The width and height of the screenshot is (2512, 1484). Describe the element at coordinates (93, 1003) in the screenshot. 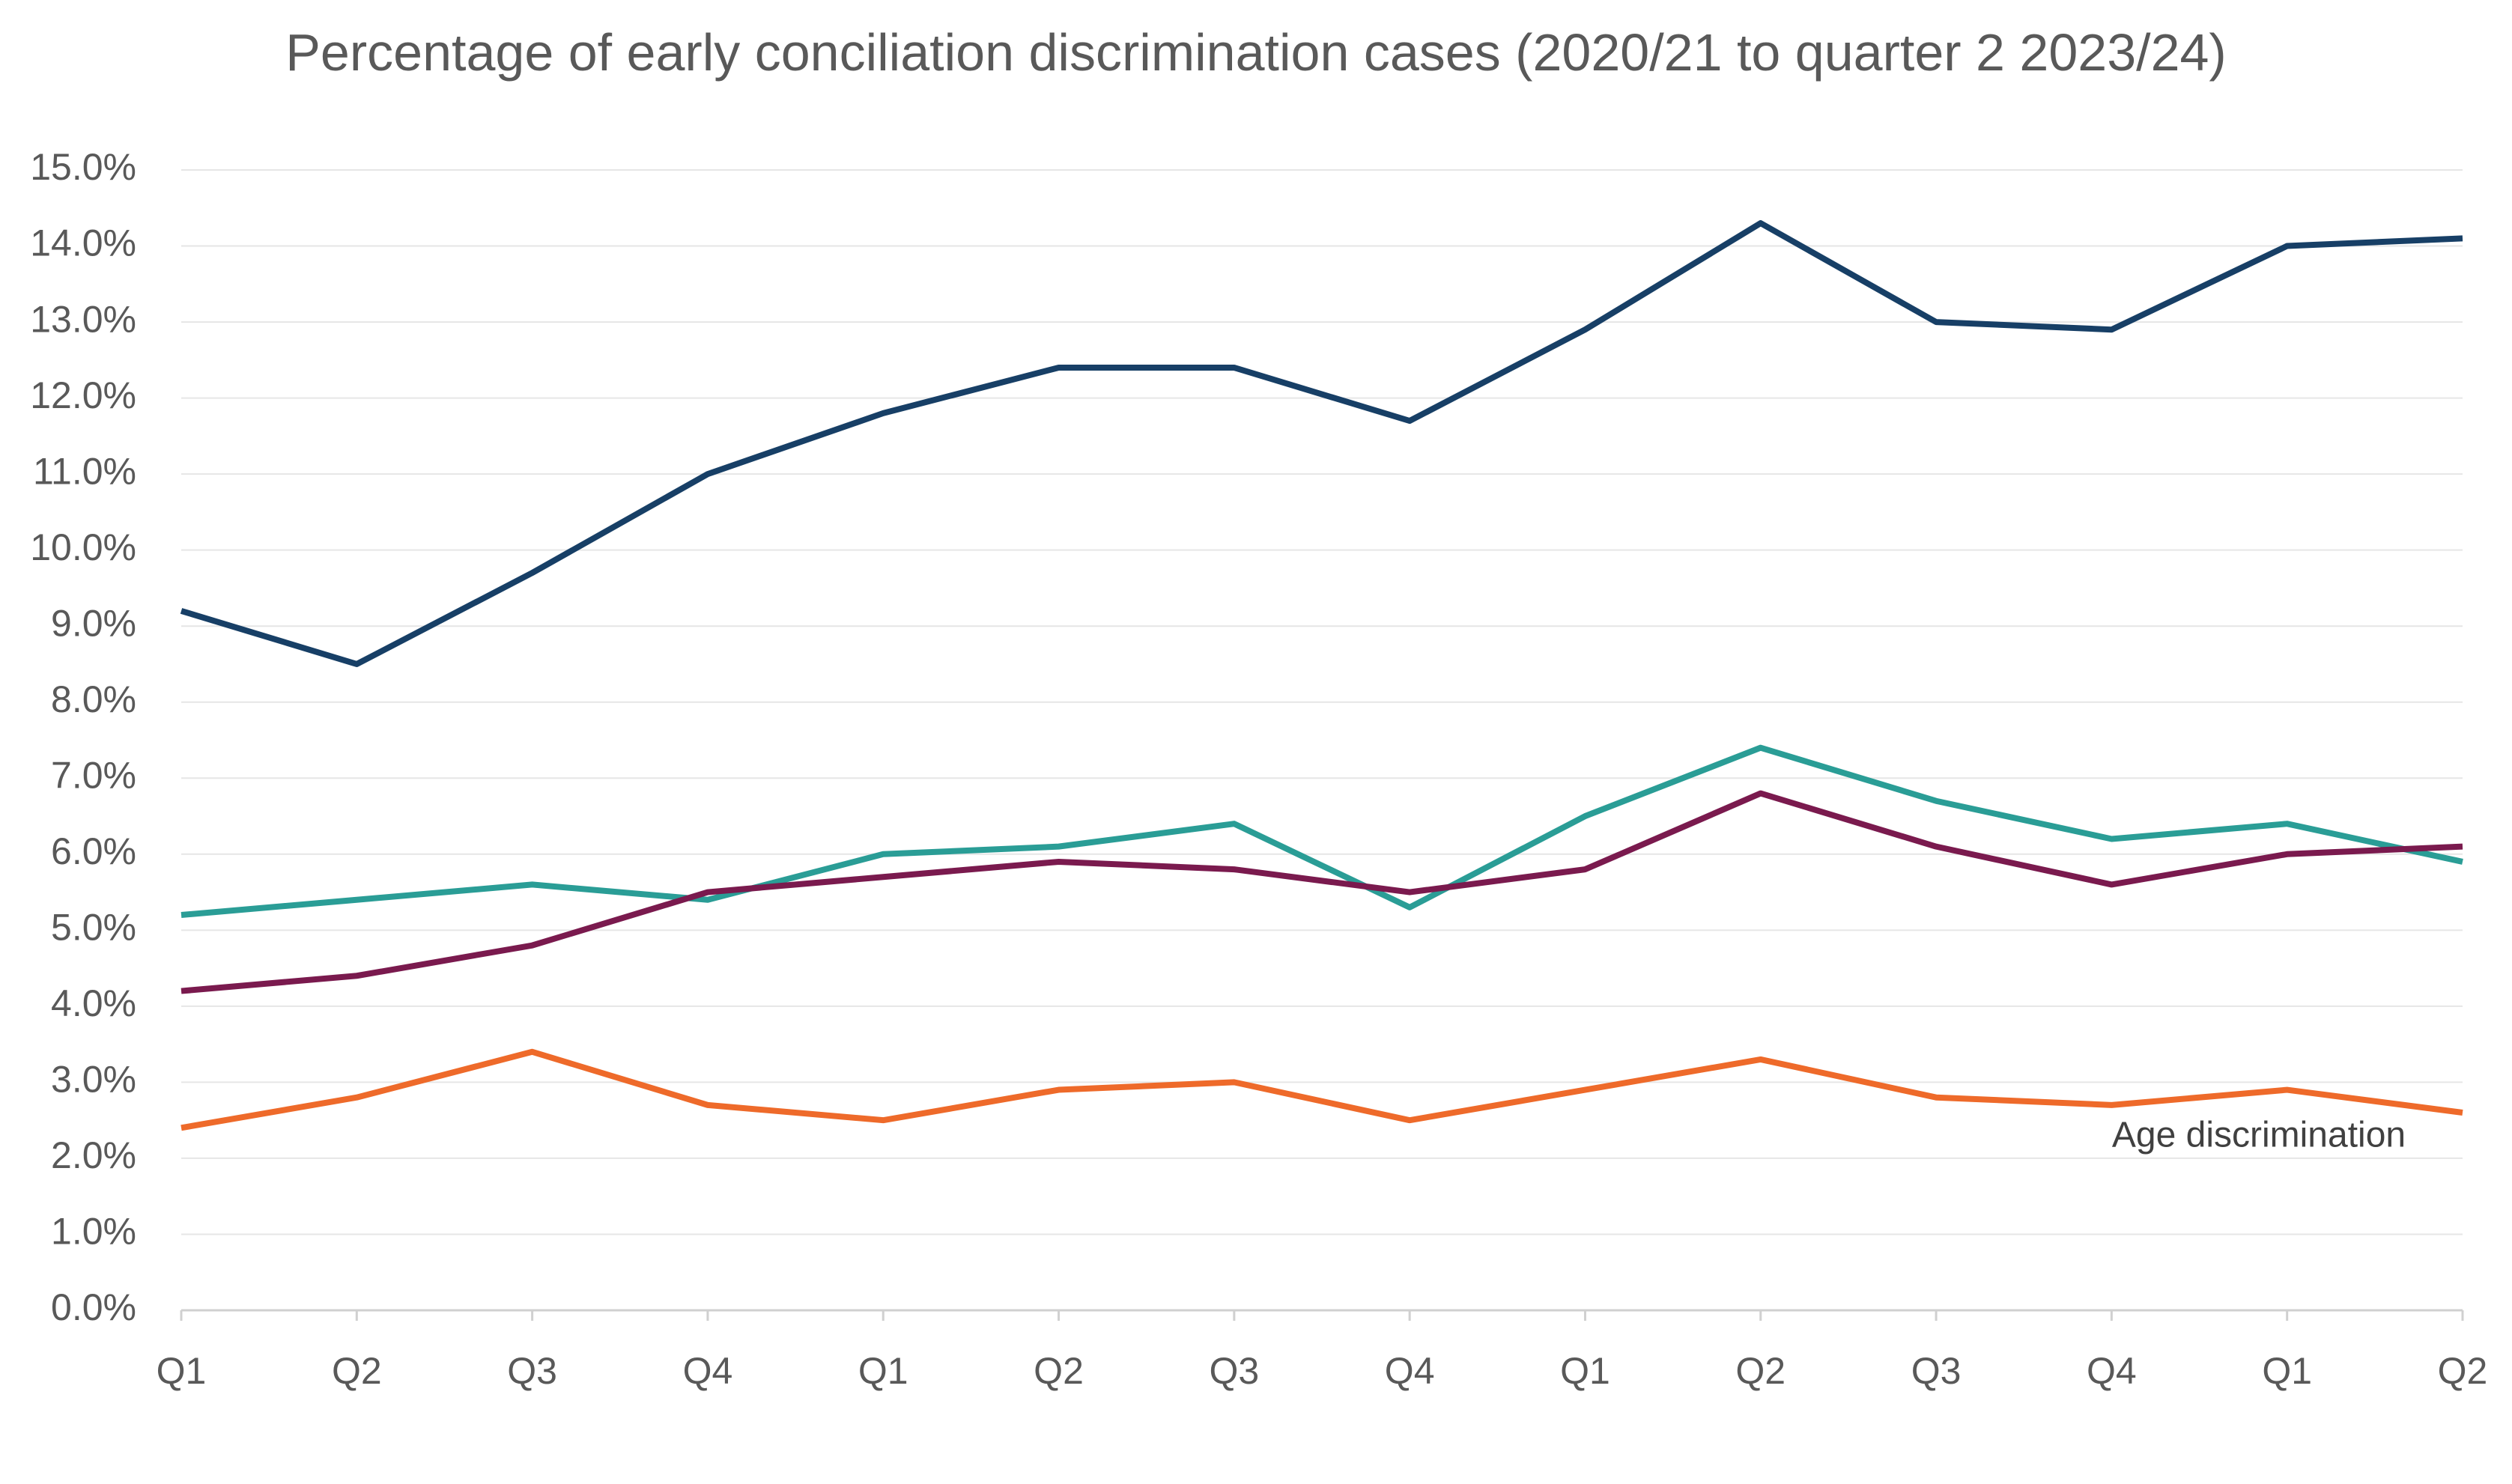

I see `y-tick-label: 4.0%` at that location.